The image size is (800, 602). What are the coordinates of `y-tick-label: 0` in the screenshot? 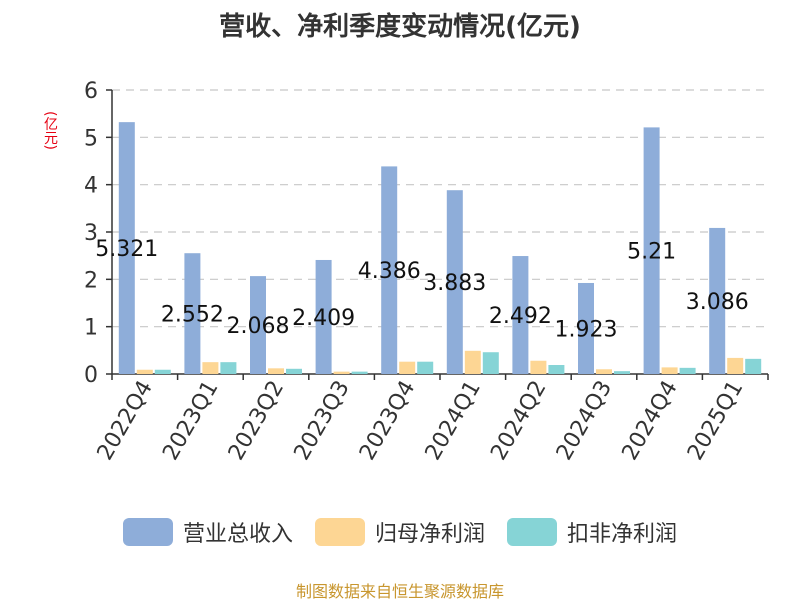 It's located at (91, 375).